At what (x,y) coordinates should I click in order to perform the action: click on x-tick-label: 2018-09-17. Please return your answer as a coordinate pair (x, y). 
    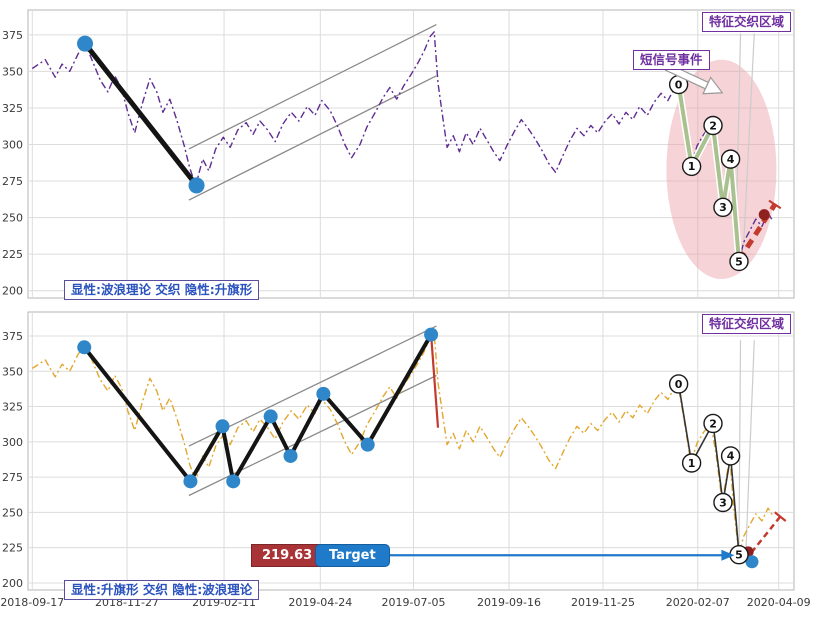
    Looking at the image, I should click on (32, 602).